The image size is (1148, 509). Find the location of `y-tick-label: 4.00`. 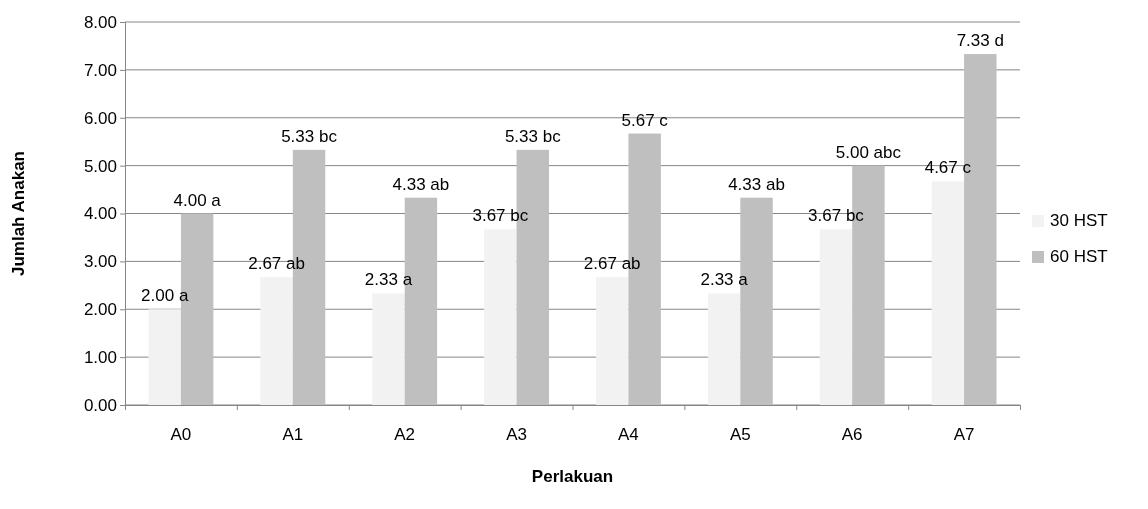

y-tick-label: 4.00 is located at coordinates (100, 214).